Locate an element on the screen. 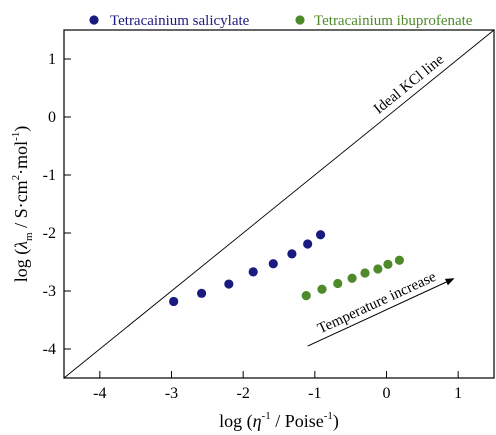  temperature-arrow is located at coordinates (377, 314).